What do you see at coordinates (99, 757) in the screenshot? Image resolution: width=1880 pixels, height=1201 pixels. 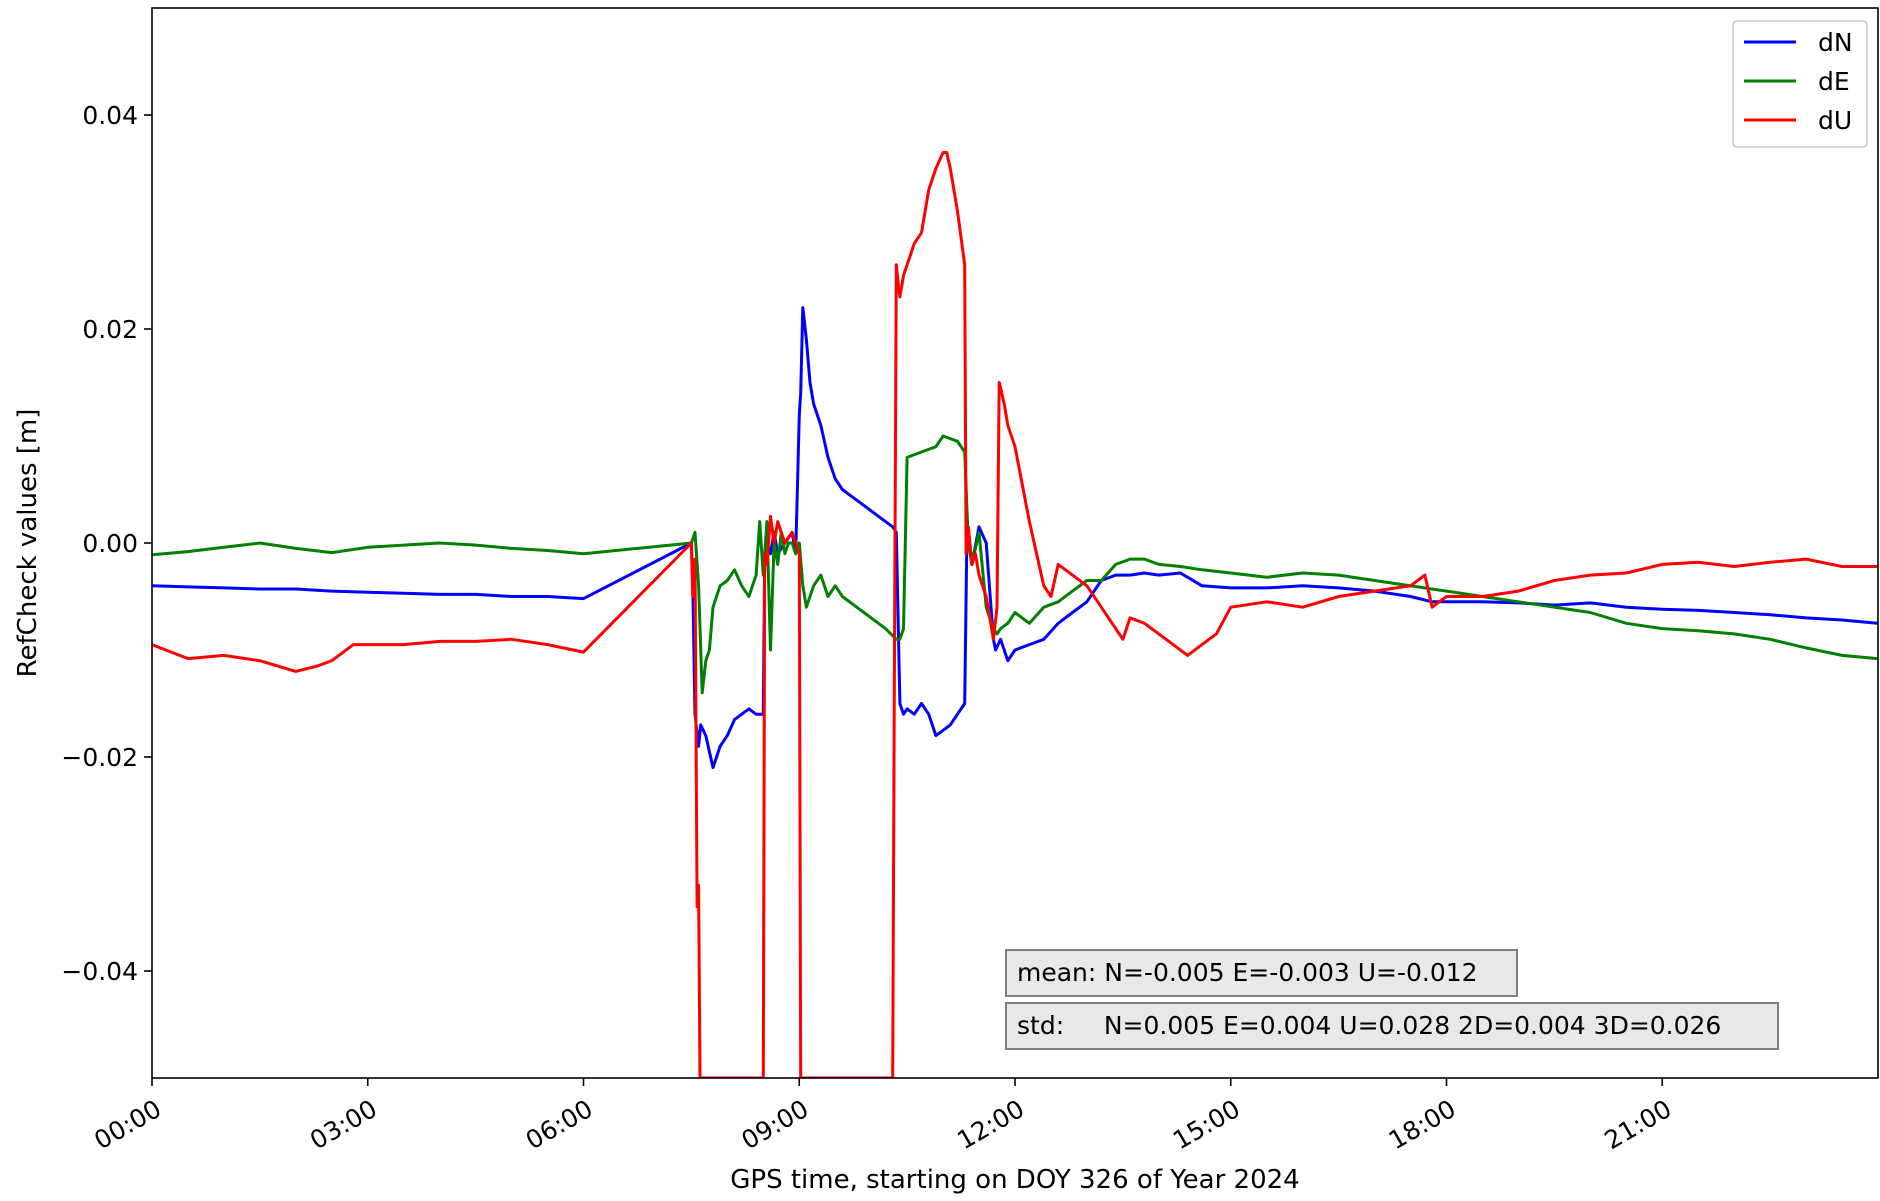 I see `y-tick-label: −0.02` at bounding box center [99, 757].